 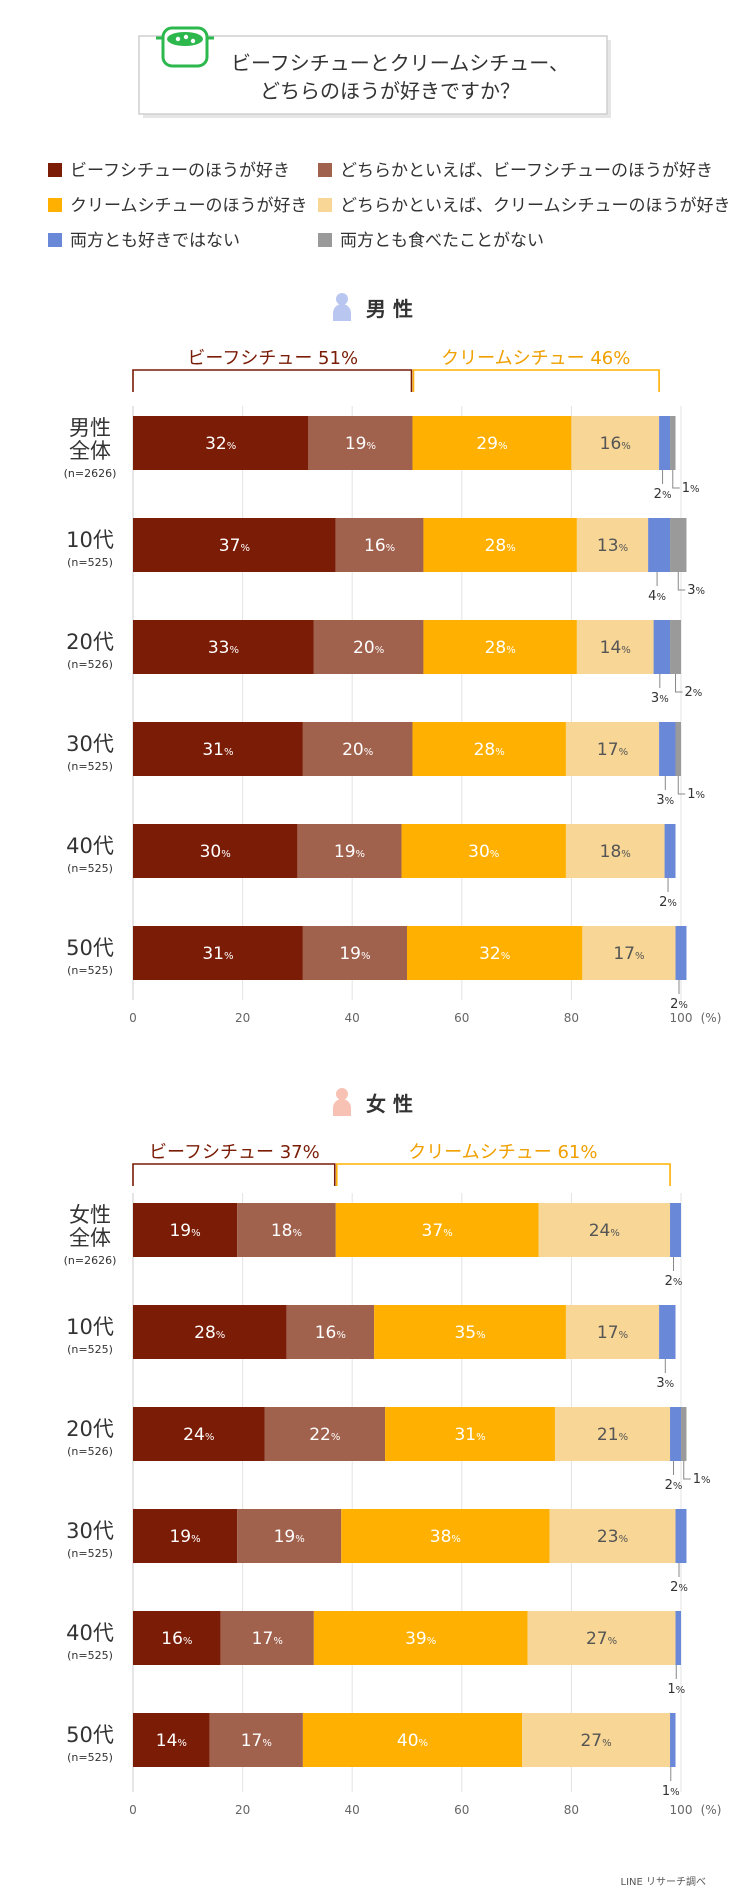 What do you see at coordinates (400, 63) in the screenshot?
I see `title-line-1: ビーフシチューとクリームシチュー、` at bounding box center [400, 63].